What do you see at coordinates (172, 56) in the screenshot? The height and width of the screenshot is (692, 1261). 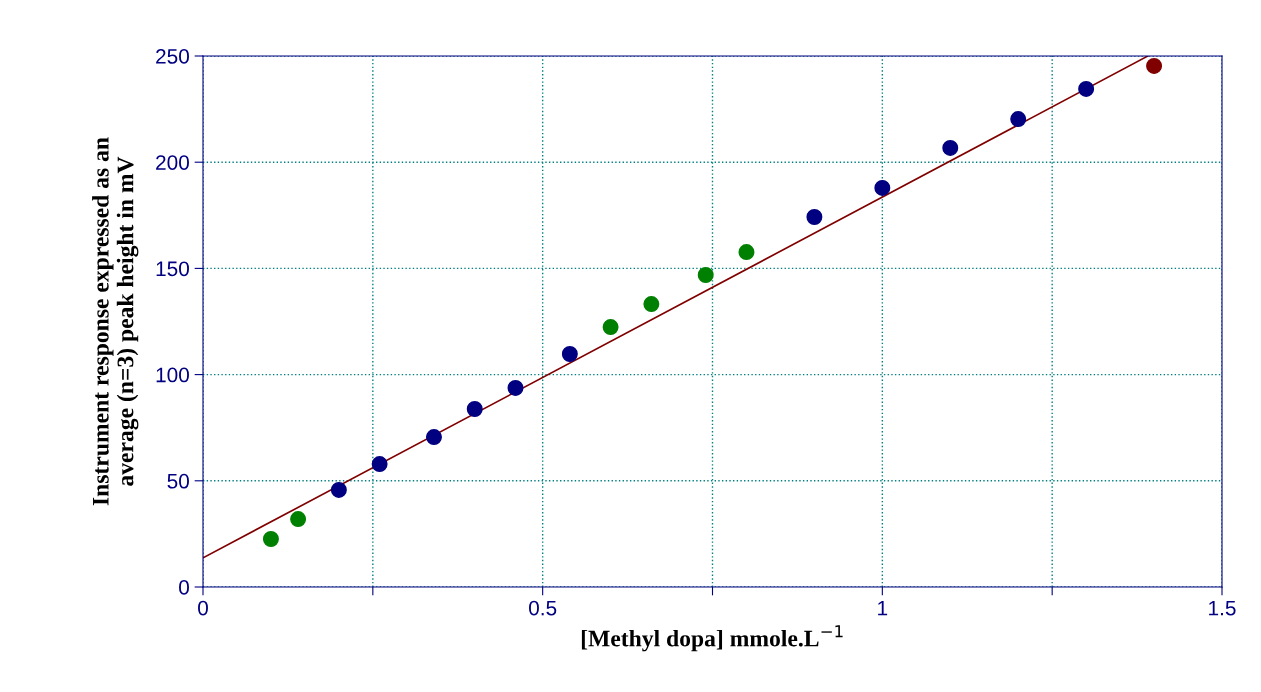 I see `y-tick-label: 250` at bounding box center [172, 56].